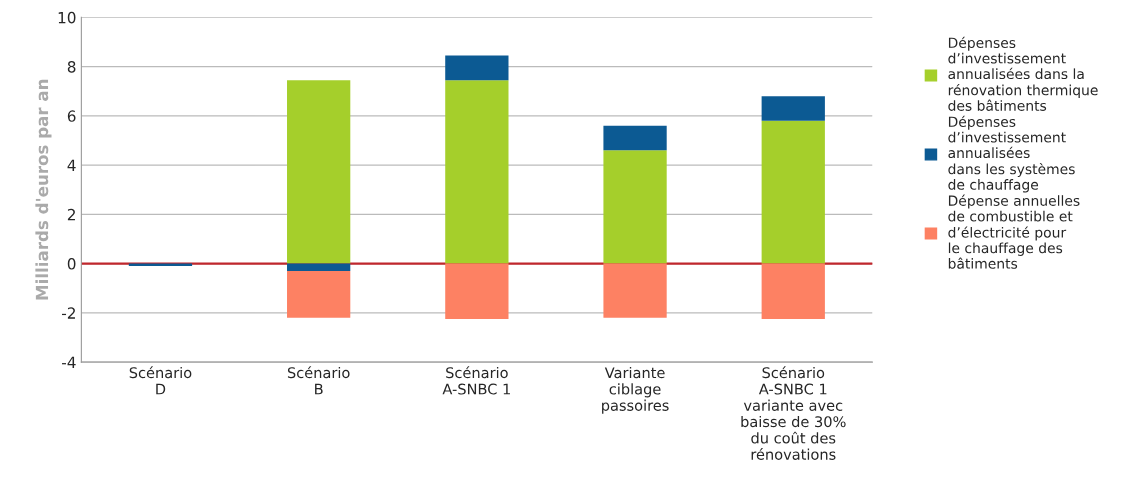 The image size is (1130, 496). Describe the element at coordinates (71, 214) in the screenshot. I see `y-tick-label: 2` at that location.